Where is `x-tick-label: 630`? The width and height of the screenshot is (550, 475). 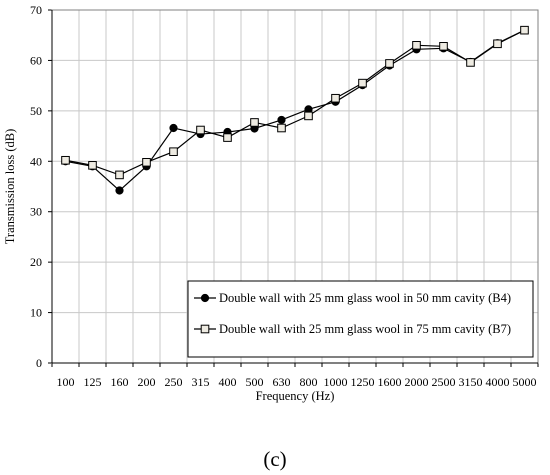
x-tick-label: 630 is located at coordinates (282, 382).